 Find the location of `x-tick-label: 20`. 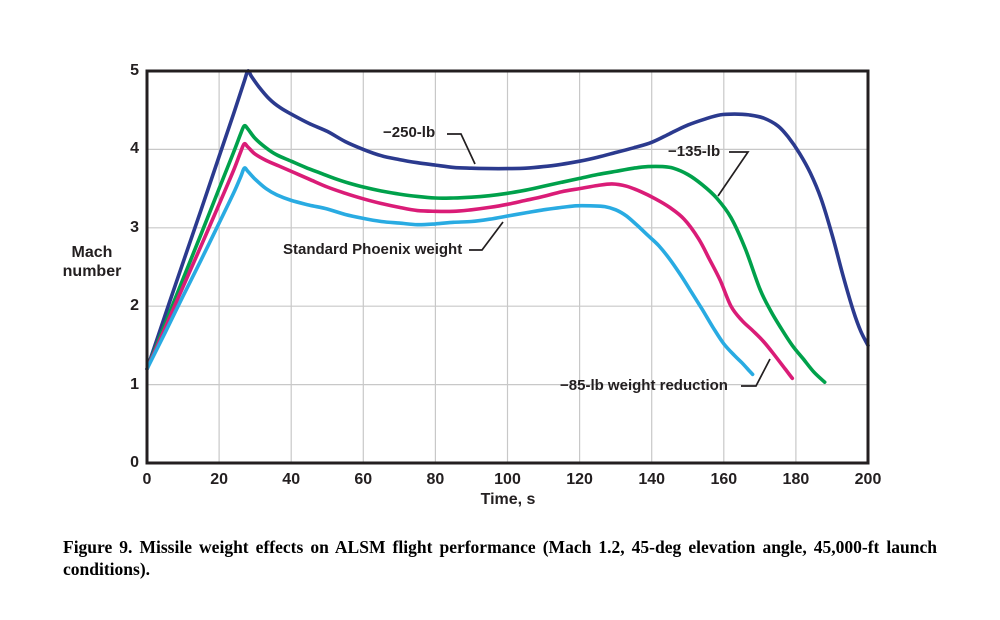

x-tick-label: 20 is located at coordinates (219, 479).